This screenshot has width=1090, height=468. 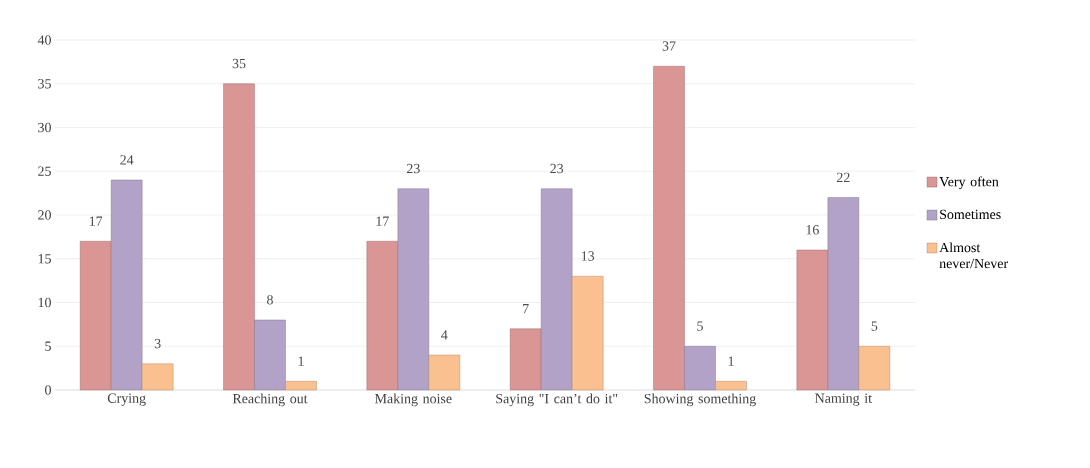 What do you see at coordinates (44, 215) in the screenshot?
I see `y-tick-label: 20` at bounding box center [44, 215].